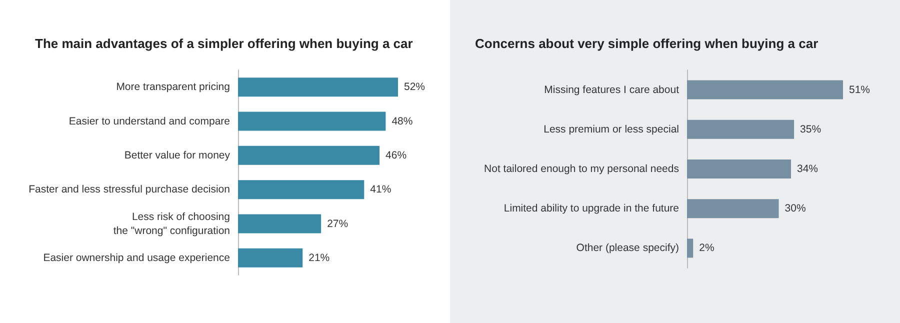  Describe the element at coordinates (415, 87) in the screenshot. I see `data-label: 52%` at that location.